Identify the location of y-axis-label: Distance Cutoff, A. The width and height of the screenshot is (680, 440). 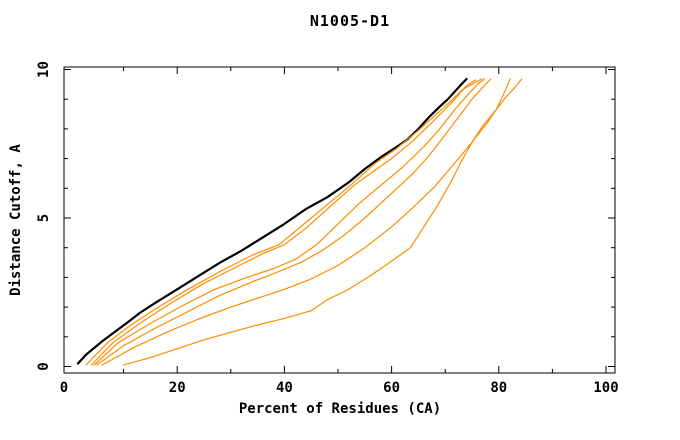
(16, 220).